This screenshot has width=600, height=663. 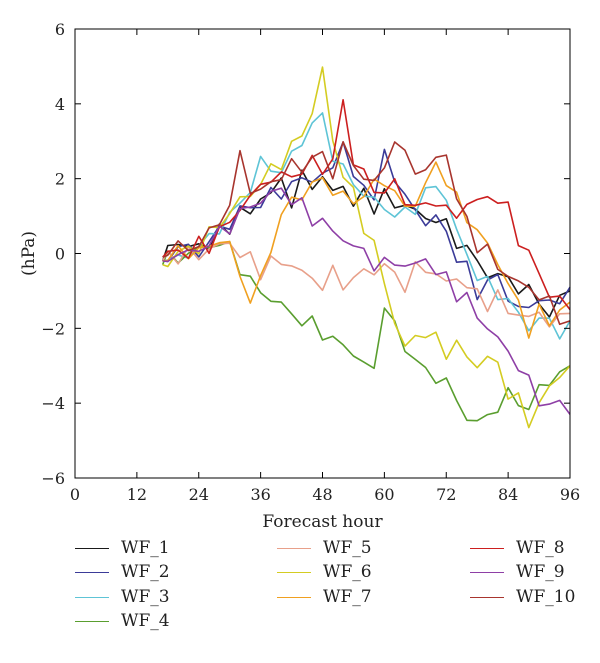 I want to click on y-tick-label: 6, so click(x=60, y=29).